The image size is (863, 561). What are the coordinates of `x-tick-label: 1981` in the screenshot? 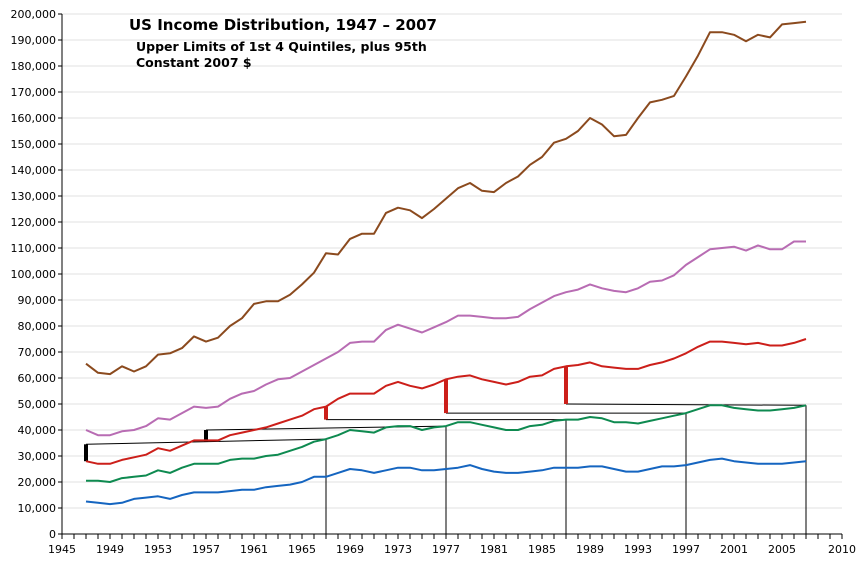 It's located at (494, 549).